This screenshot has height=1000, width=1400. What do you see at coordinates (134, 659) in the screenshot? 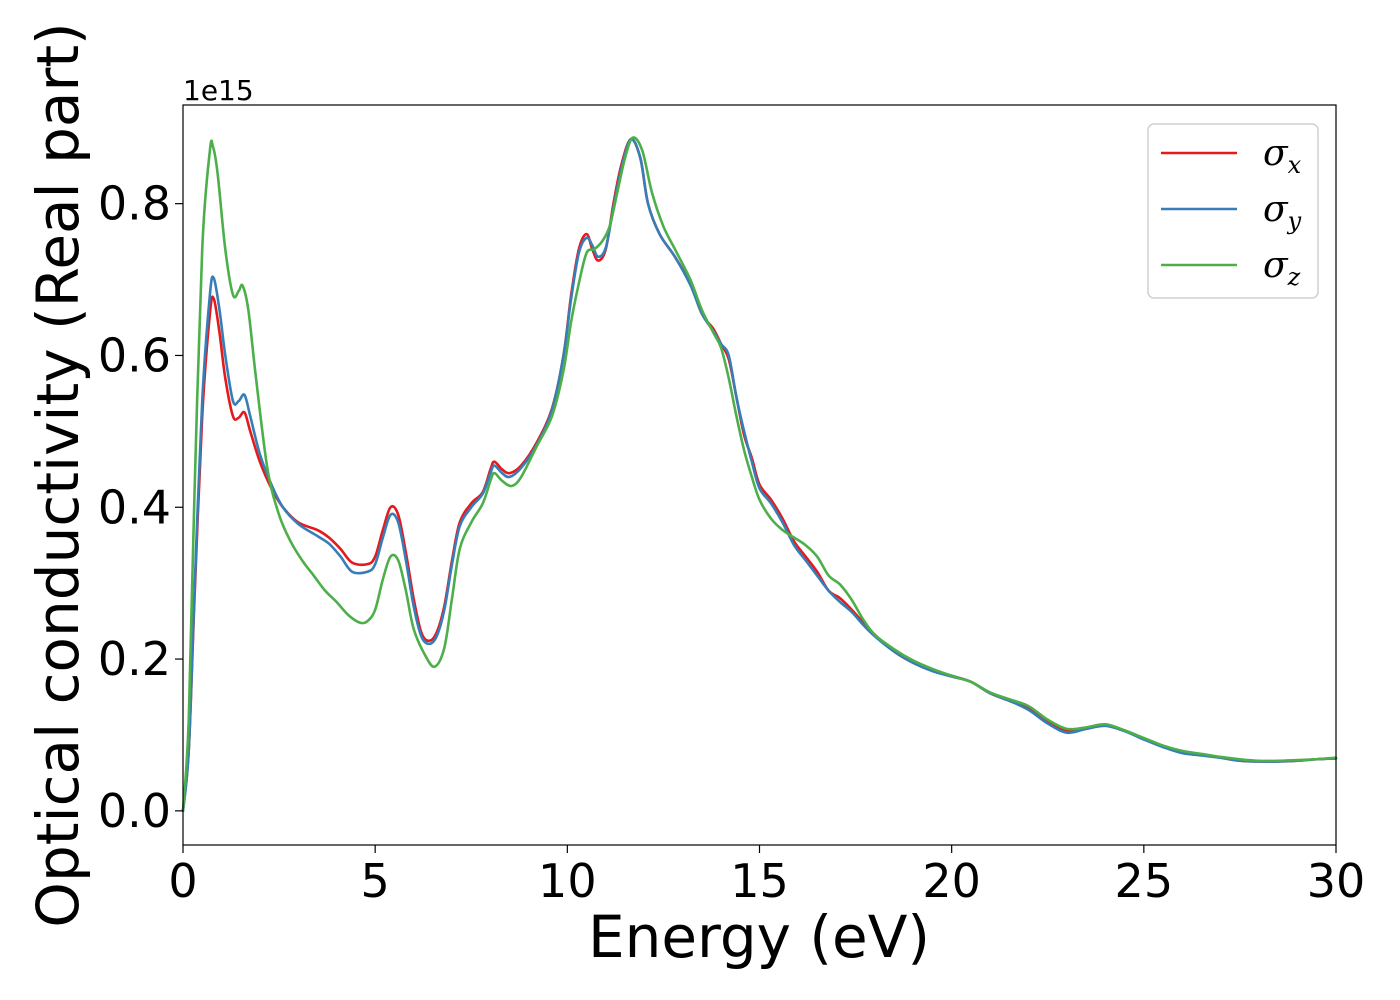
I see `y-tick-label: 0.2` at bounding box center [134, 659].